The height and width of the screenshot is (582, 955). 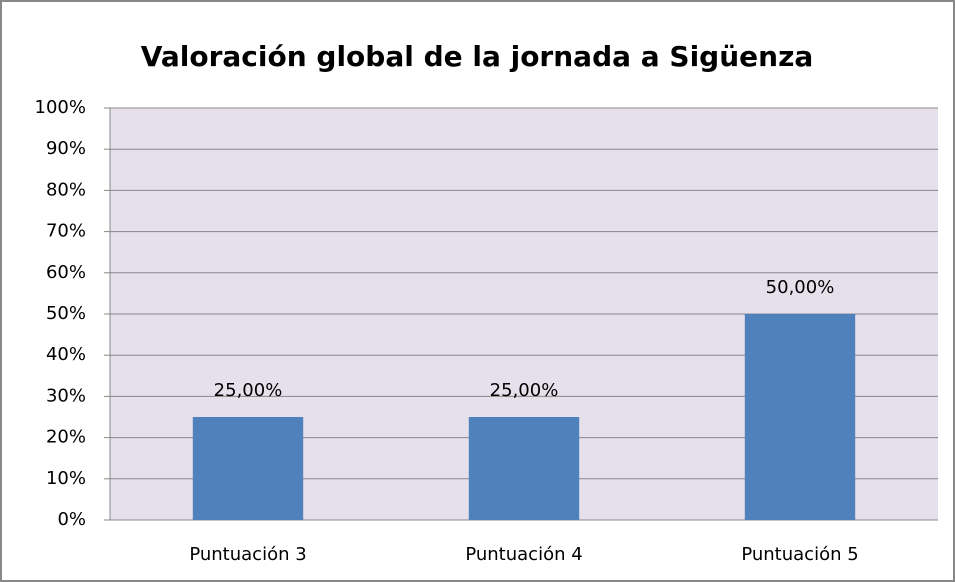 What do you see at coordinates (66, 395) in the screenshot?
I see `y-tick-label: 30%` at bounding box center [66, 395].